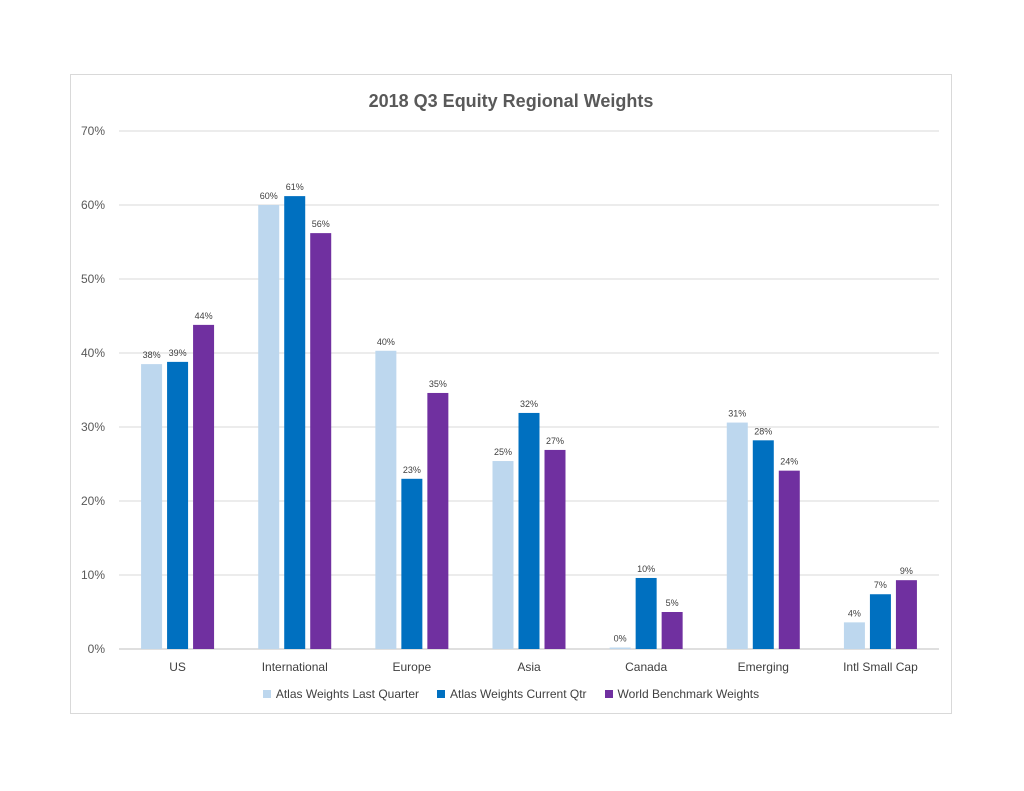  Describe the element at coordinates (880, 667) in the screenshot. I see `x-category-label: Intl Small Cap` at that location.